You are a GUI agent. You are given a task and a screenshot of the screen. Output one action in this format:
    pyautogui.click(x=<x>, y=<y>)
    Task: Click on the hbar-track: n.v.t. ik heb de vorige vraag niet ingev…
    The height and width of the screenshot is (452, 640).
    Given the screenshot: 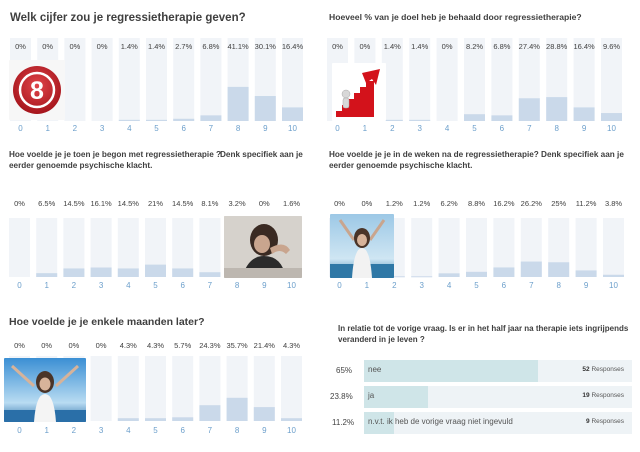 What is the action you would take?
    pyautogui.click(x=498, y=423)
    